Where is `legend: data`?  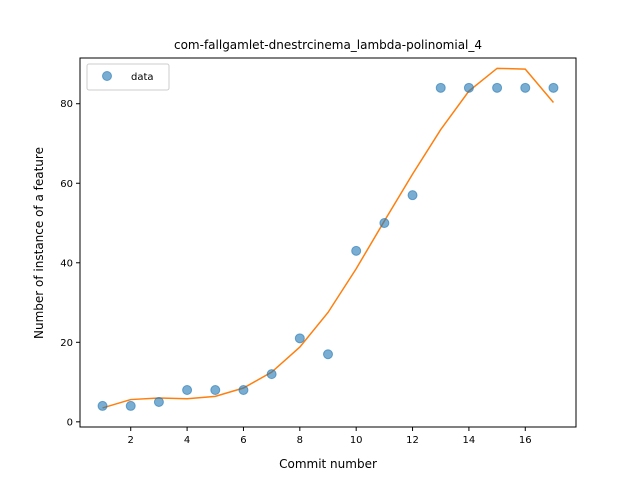
legend: data is located at coordinates (128, 77).